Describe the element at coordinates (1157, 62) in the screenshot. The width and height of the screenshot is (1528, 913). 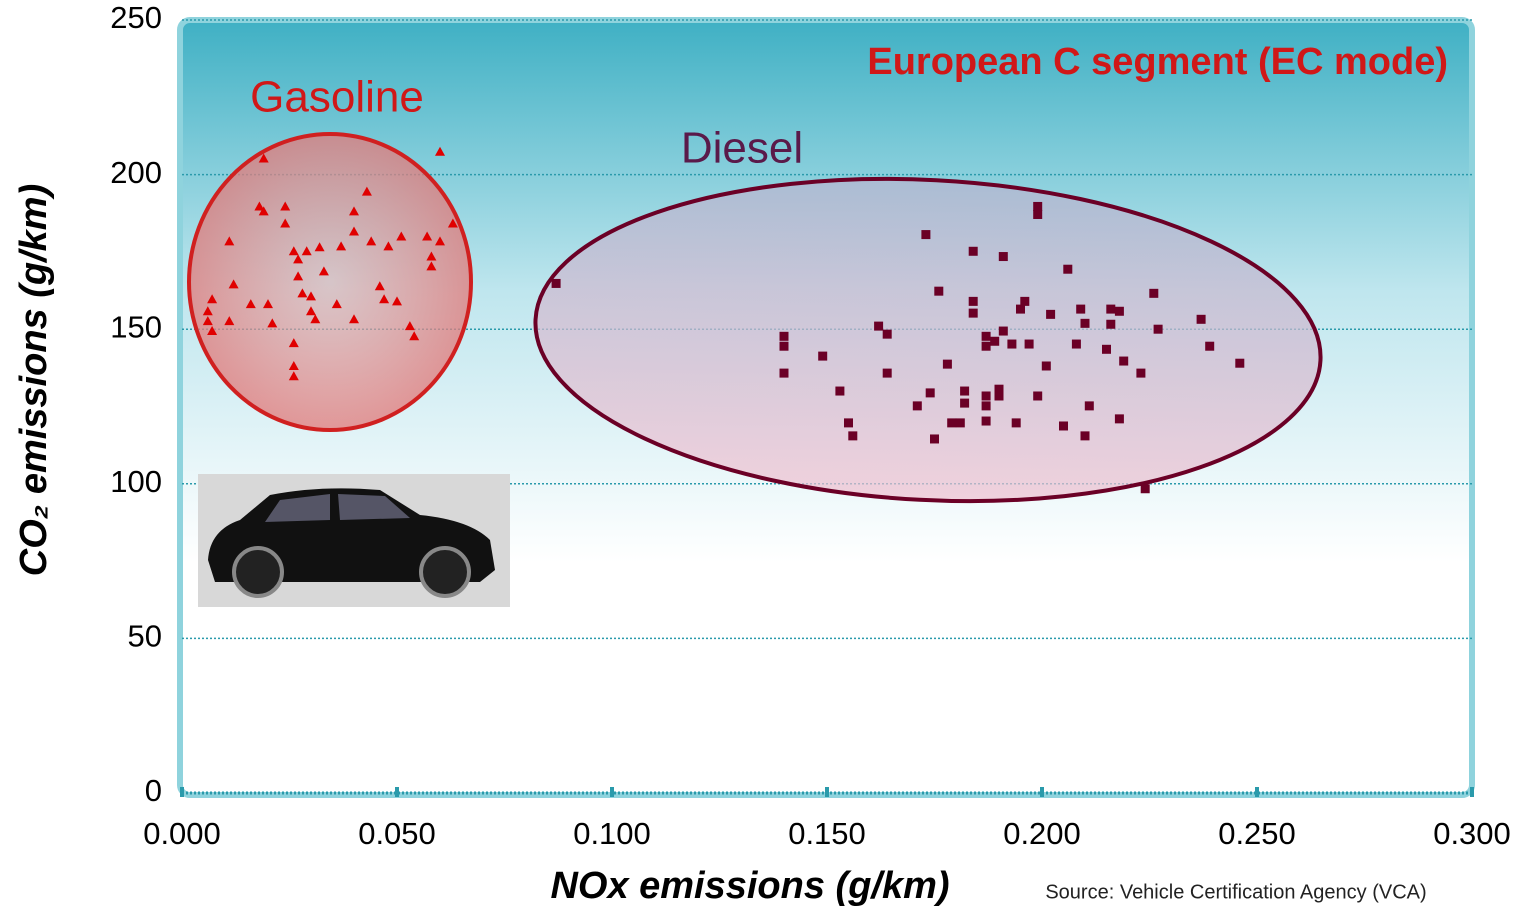
I see `chart-title: European C segment (EC mode)` at that location.